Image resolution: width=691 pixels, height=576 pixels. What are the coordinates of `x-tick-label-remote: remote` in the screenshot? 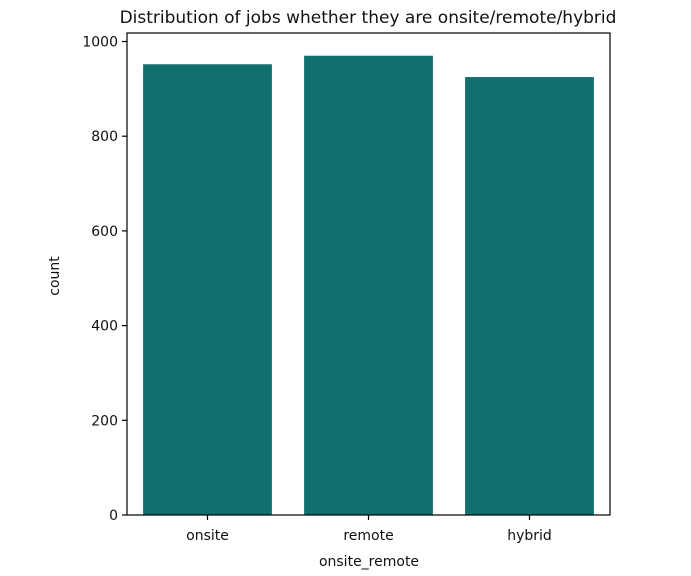 It's located at (368, 536).